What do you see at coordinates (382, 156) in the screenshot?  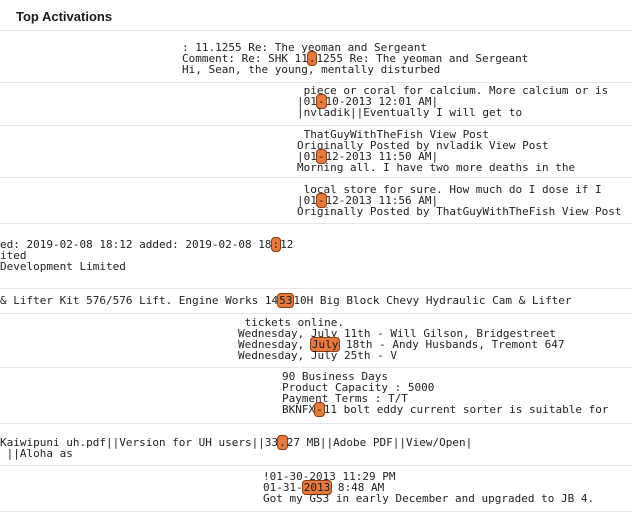 I see `context-text-after: 12-2013 11:50 AM|` at bounding box center [382, 156].